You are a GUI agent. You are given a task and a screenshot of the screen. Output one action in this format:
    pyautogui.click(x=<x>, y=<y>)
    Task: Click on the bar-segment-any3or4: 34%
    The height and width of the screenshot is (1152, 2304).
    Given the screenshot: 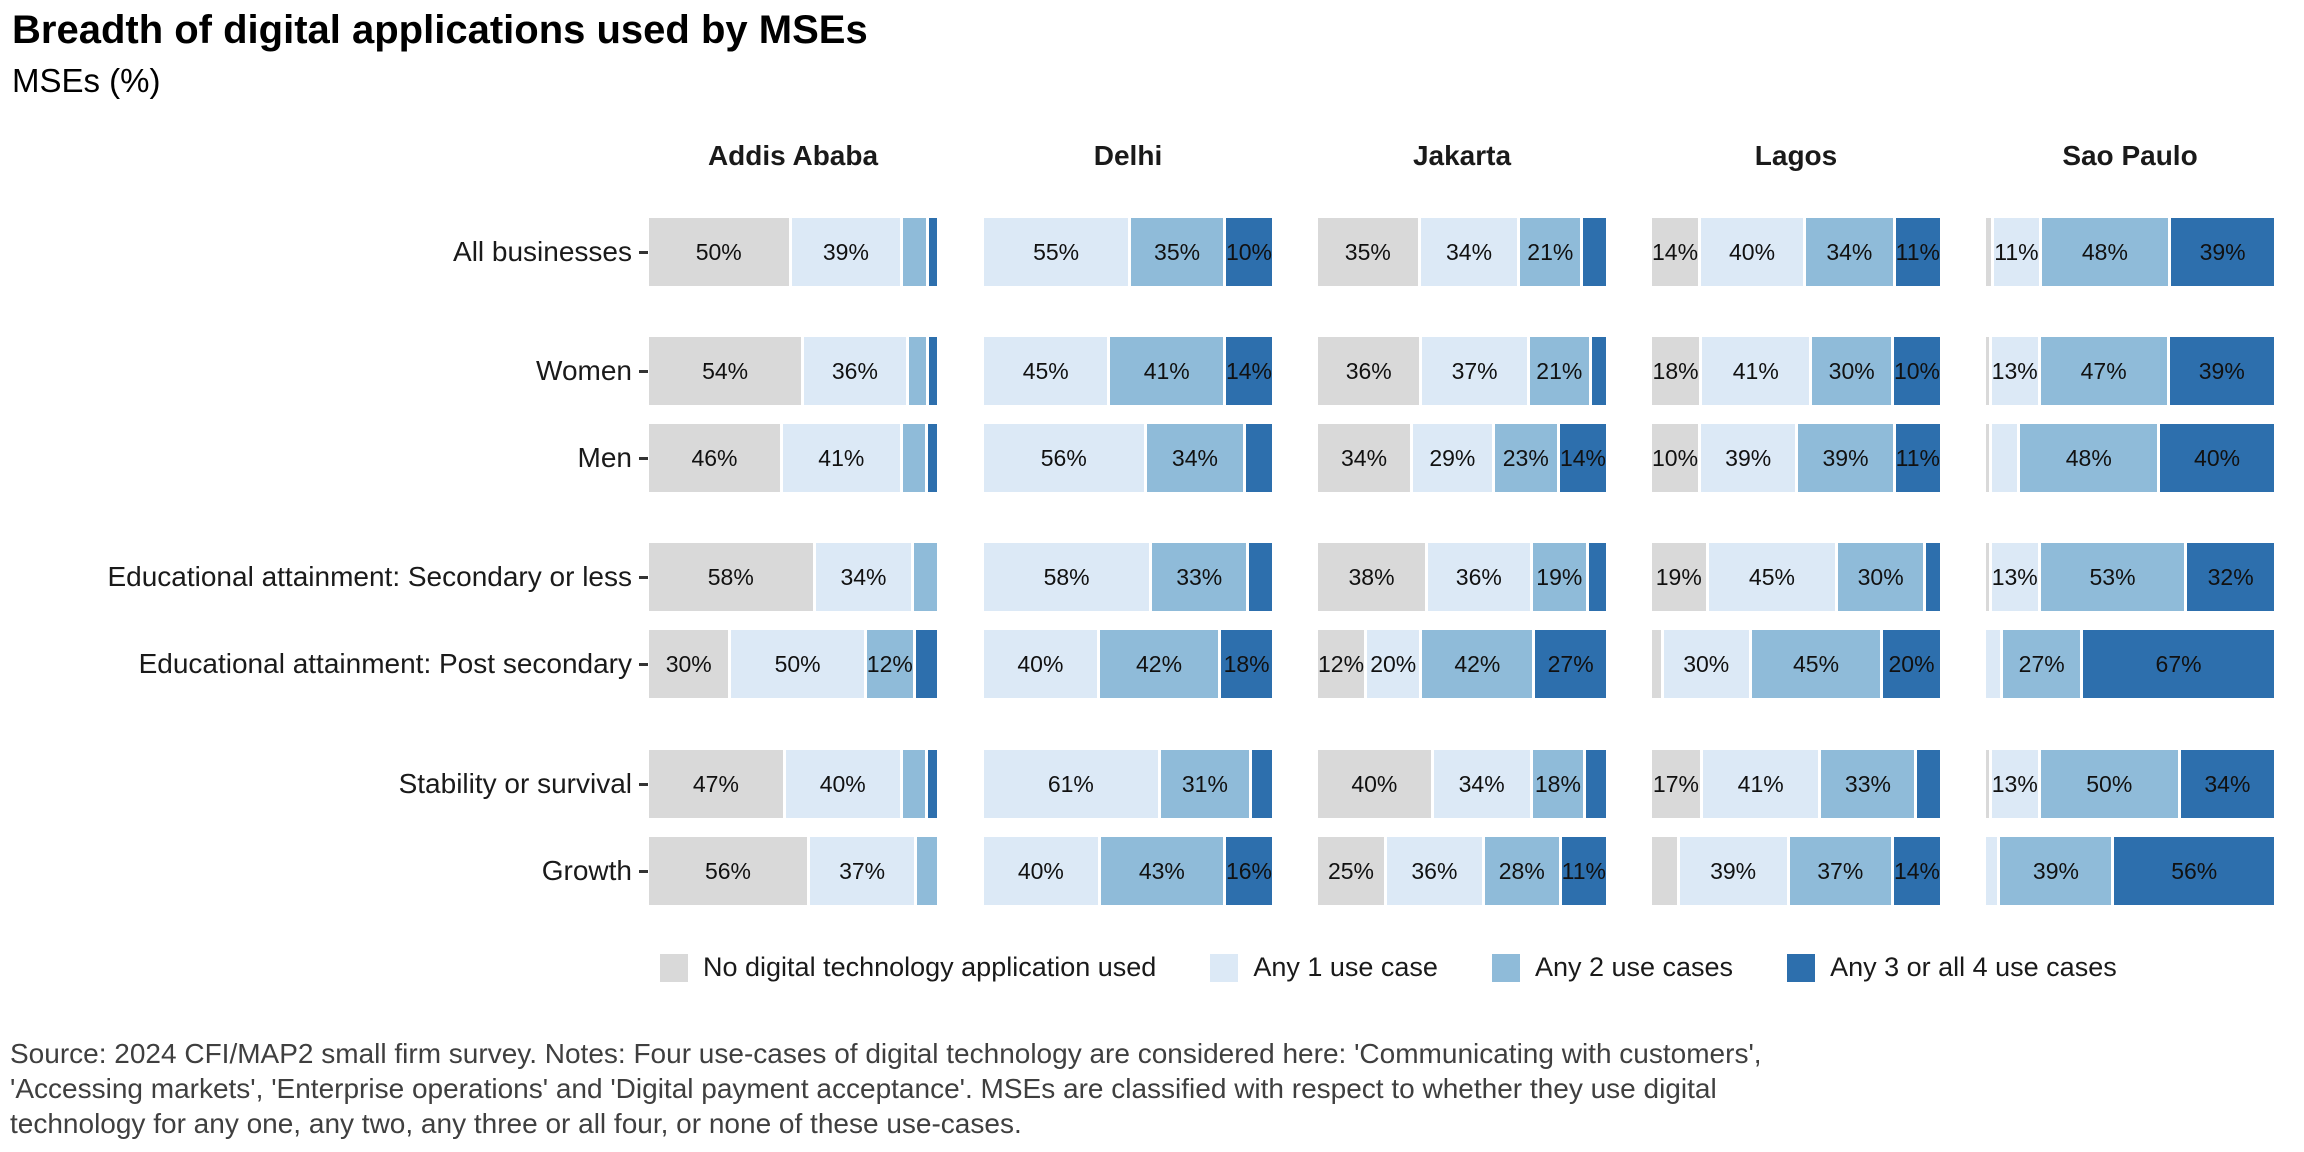 What is the action you would take?
    pyautogui.click(x=2227, y=784)
    